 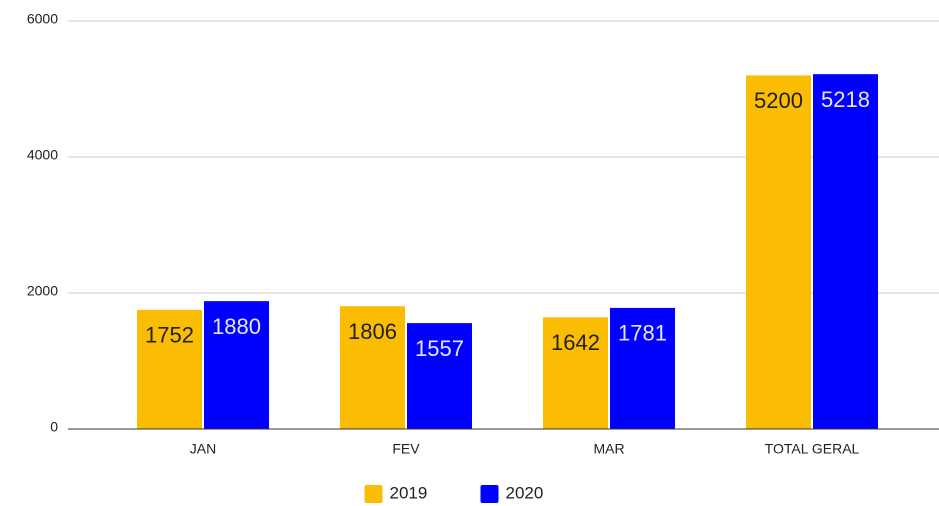 What do you see at coordinates (236, 326) in the screenshot?
I see `value-label: 1880` at bounding box center [236, 326].